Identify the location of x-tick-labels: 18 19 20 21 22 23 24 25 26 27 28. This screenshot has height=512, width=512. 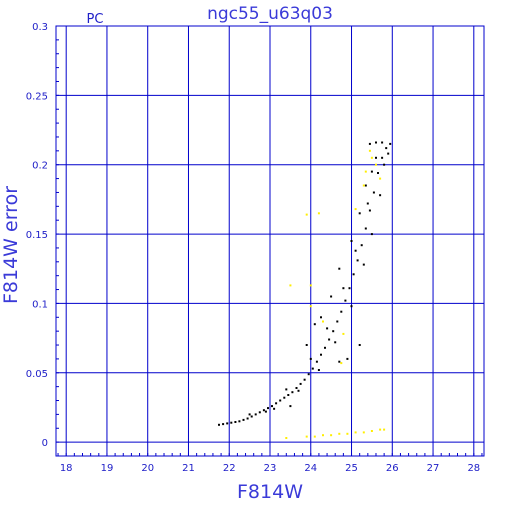
(270, 468).